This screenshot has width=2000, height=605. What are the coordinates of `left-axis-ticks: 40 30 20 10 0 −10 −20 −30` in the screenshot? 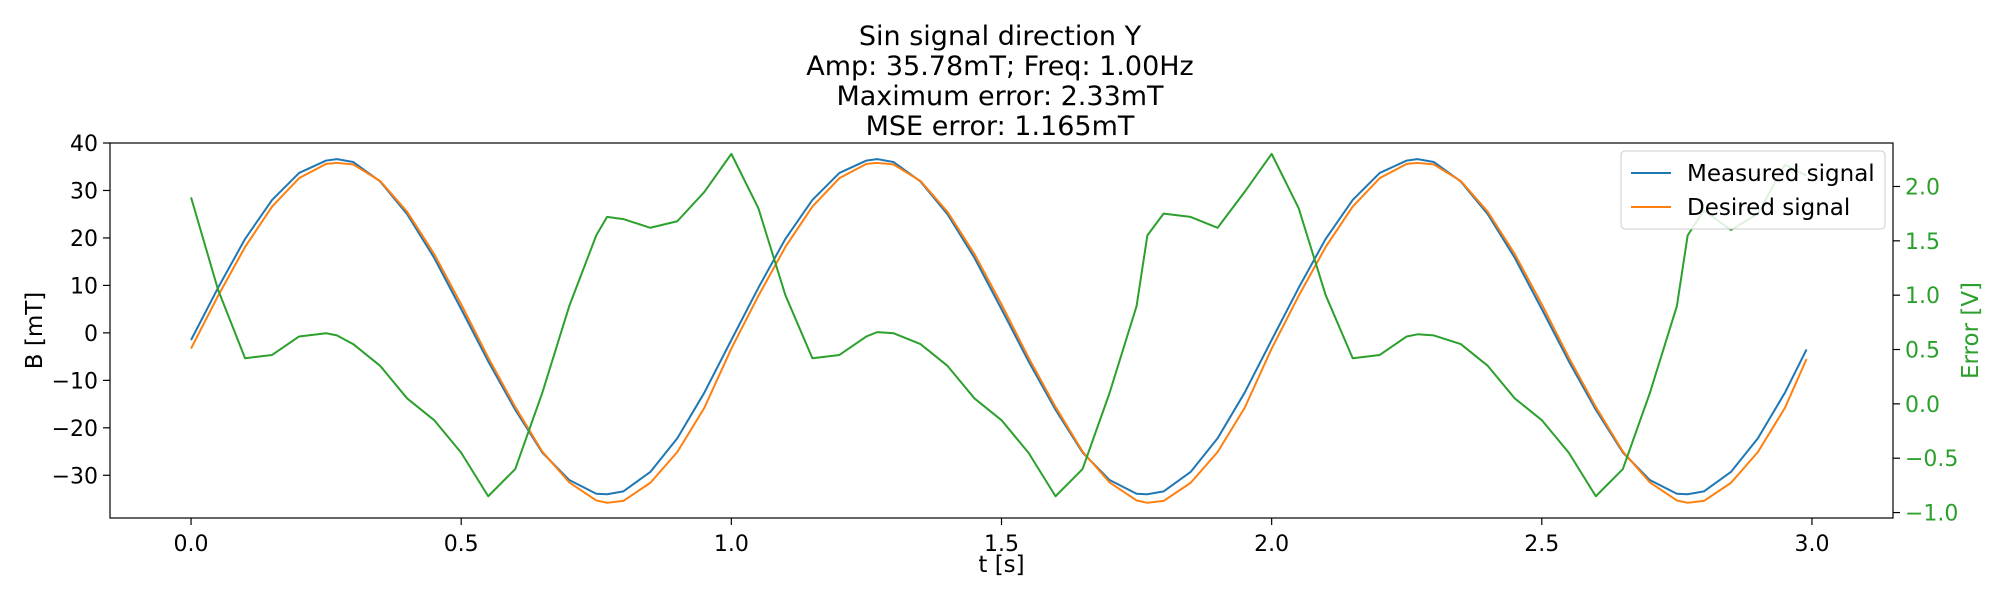 It's located at (81, 310).